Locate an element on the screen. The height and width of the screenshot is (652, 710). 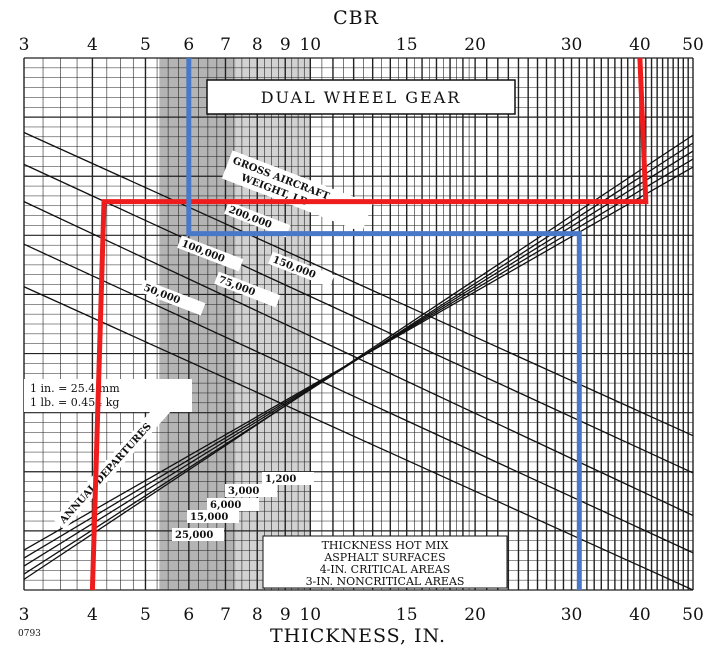
departure-label: 15,000 is located at coordinates (213, 516).